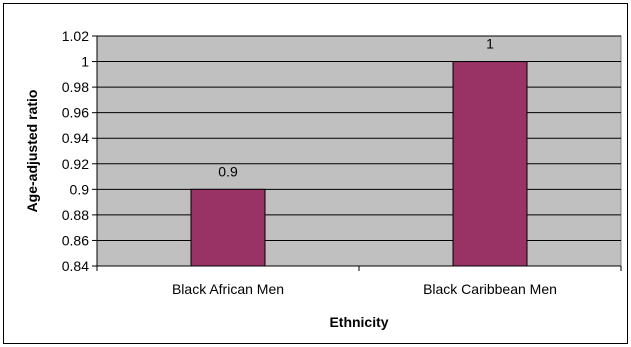  Describe the element at coordinates (75, 113) in the screenshot. I see `y-tick-label: 0.96` at that location.